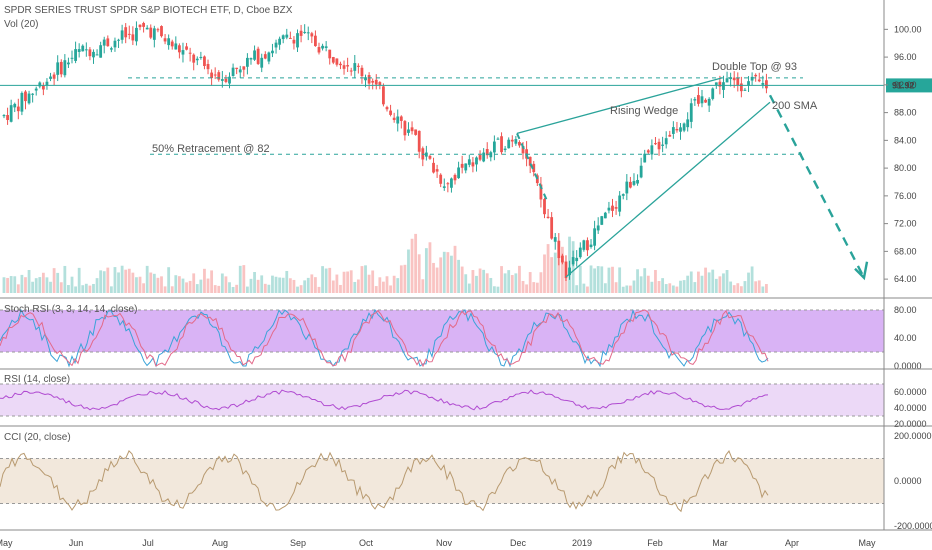  Describe the element at coordinates (908, 481) in the screenshot. I see `indicator-tick-label: 0.0000` at that location.